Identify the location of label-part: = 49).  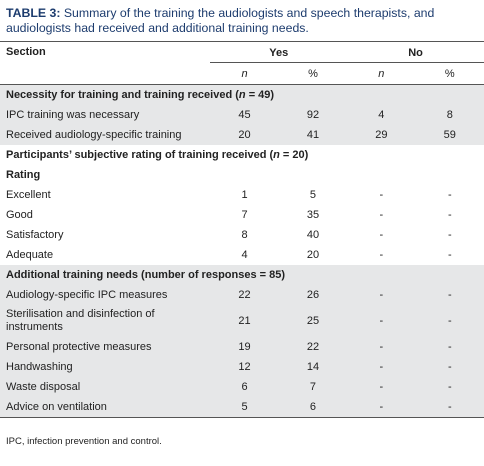
(260, 94).